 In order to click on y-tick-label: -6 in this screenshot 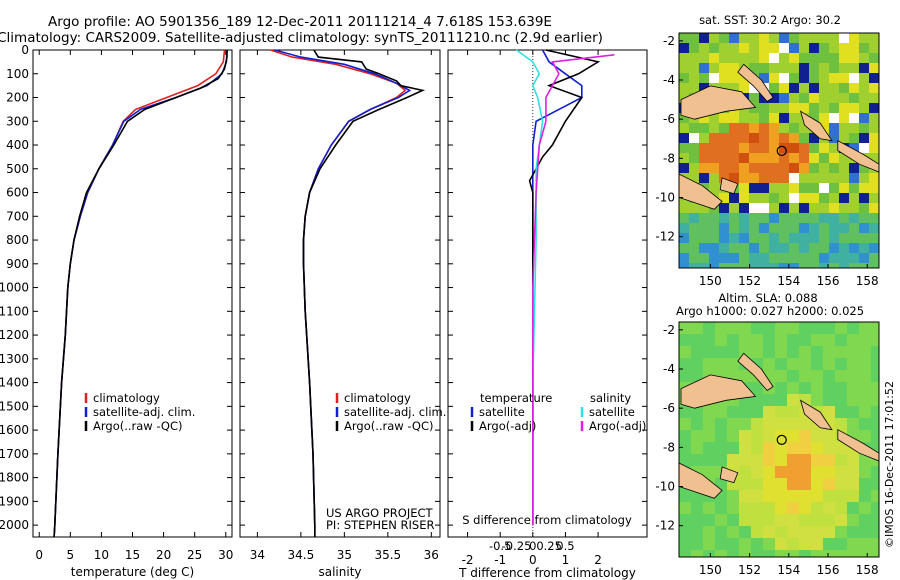, I will do `click(669, 408)`.